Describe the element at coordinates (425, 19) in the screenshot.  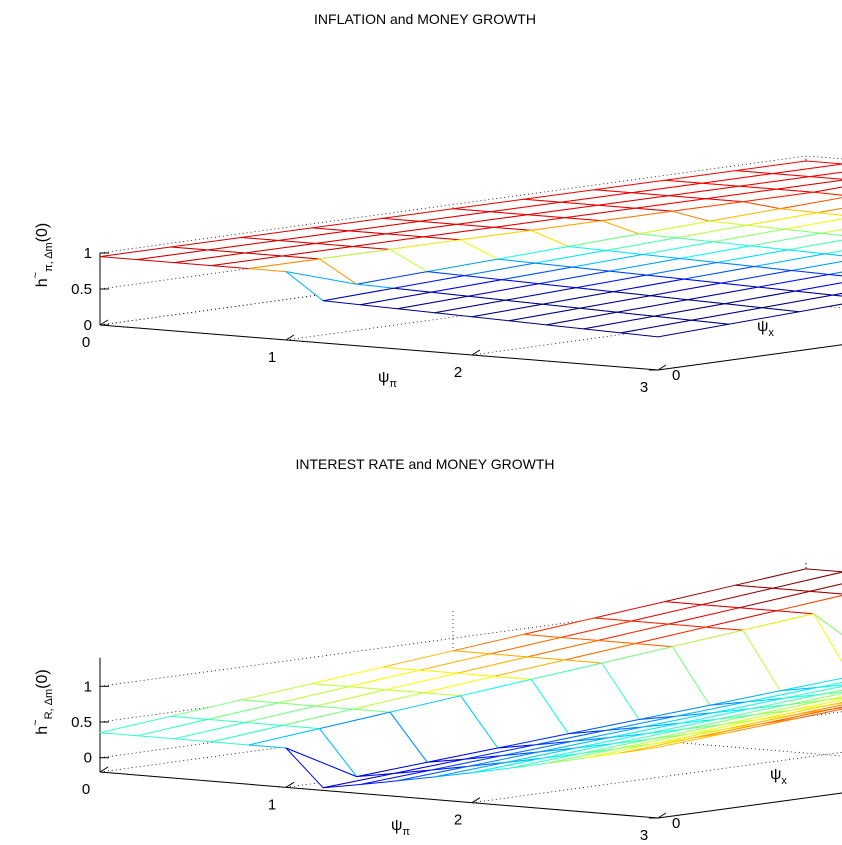
I see `plot-title: INFLATION and MONEY GROWTH` at that location.